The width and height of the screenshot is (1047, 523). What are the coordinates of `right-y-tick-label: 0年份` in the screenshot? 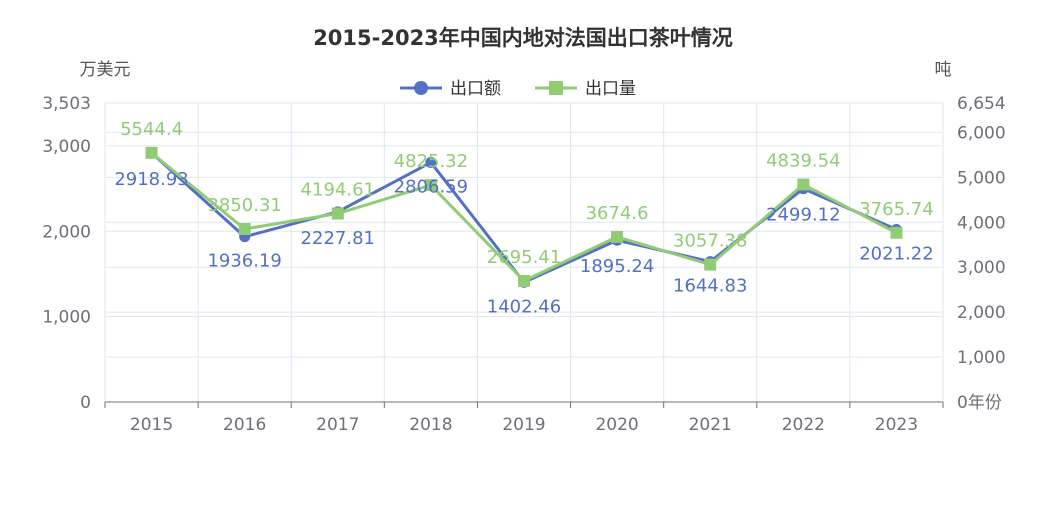 It's located at (979, 403).